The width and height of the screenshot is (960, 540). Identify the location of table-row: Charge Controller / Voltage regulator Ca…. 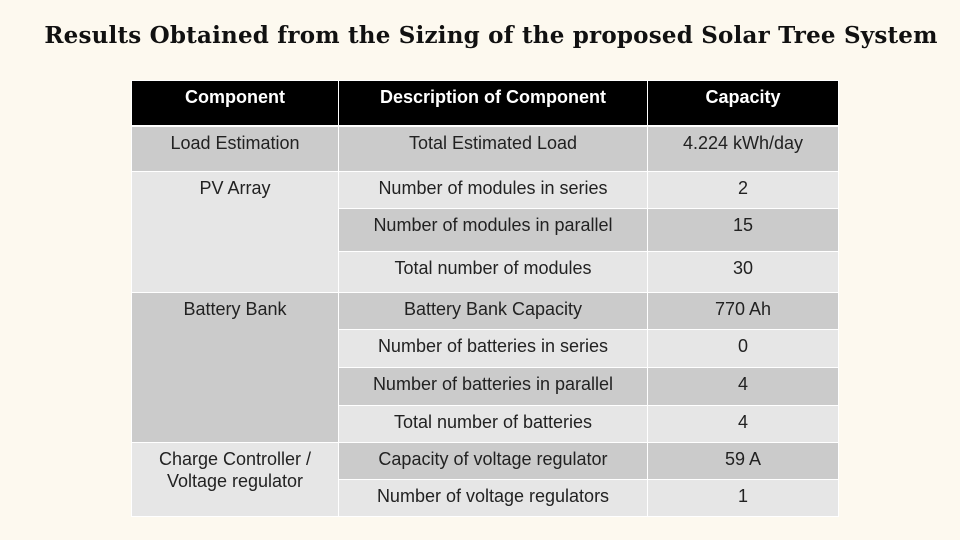
(485, 479).